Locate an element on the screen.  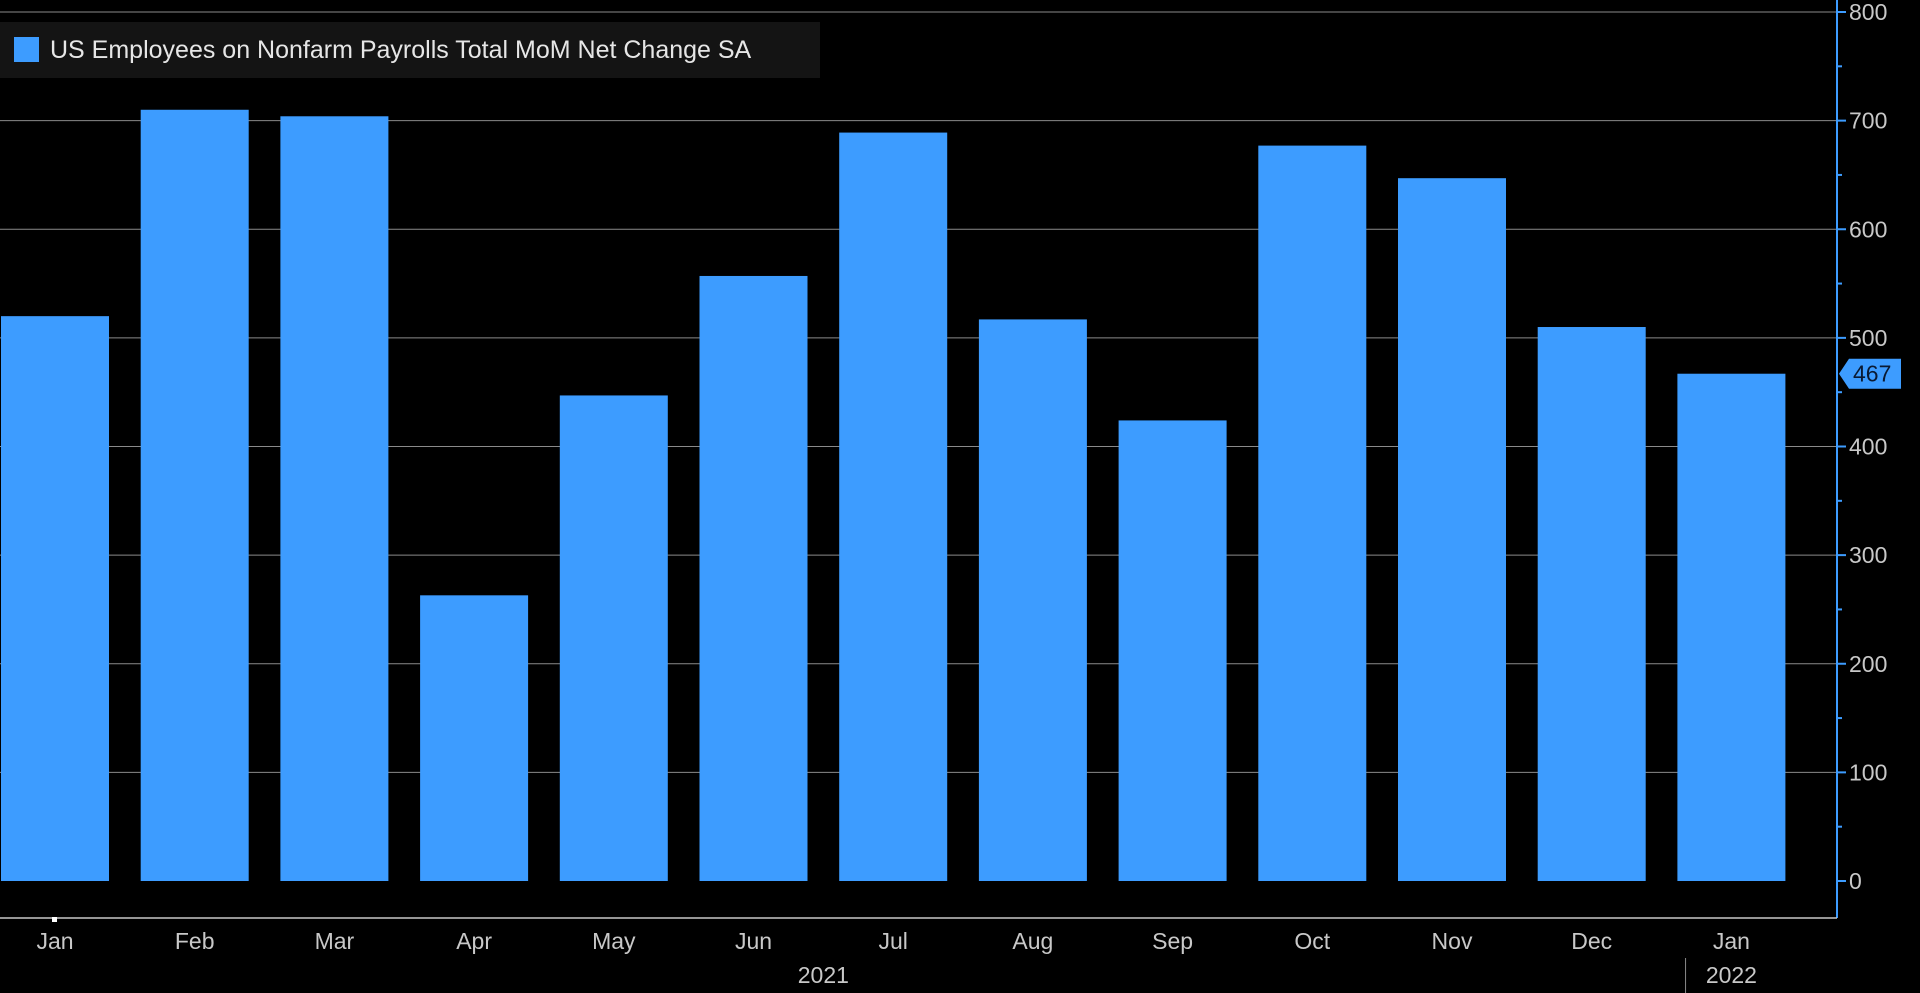
x-tick-label-11: Dec is located at coordinates (1591, 941).